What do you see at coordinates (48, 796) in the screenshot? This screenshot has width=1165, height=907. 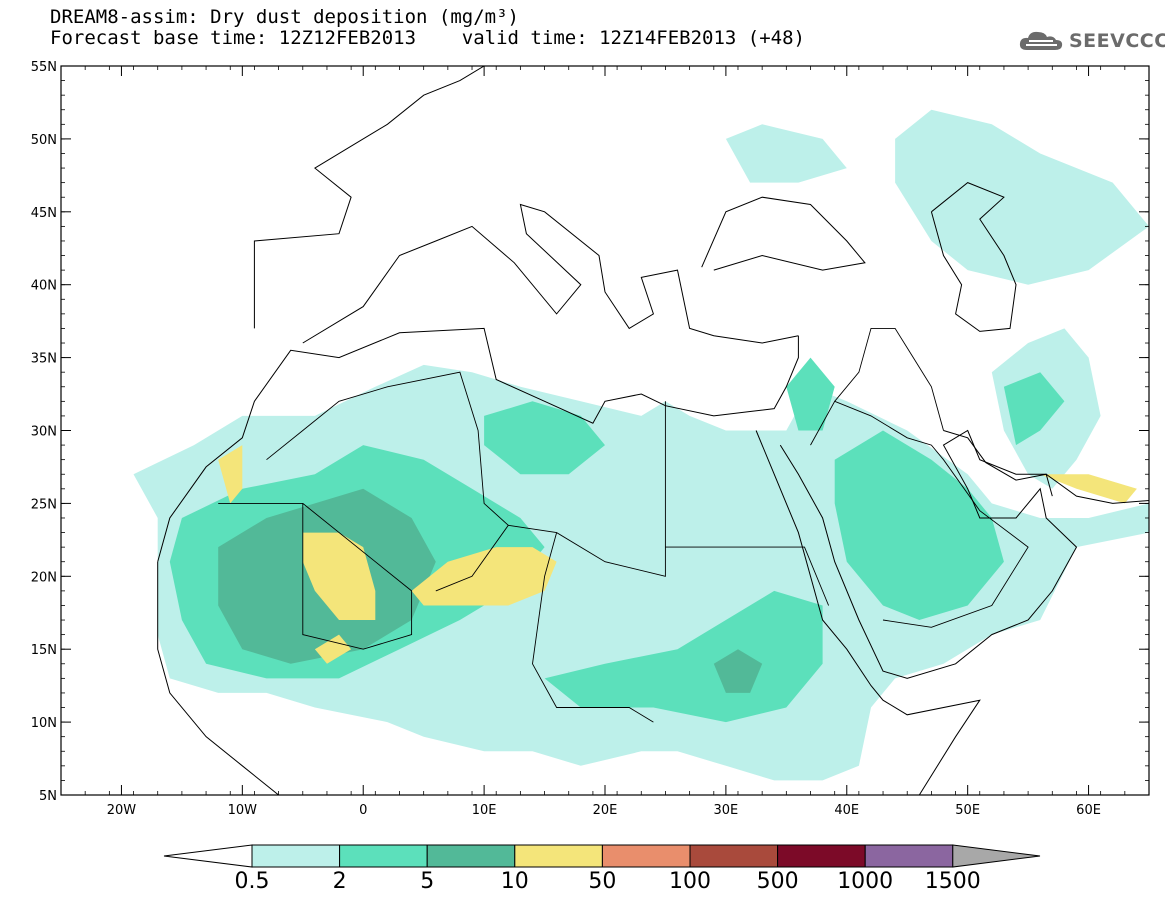 I see `lat-tick-label: 5N` at bounding box center [48, 796].